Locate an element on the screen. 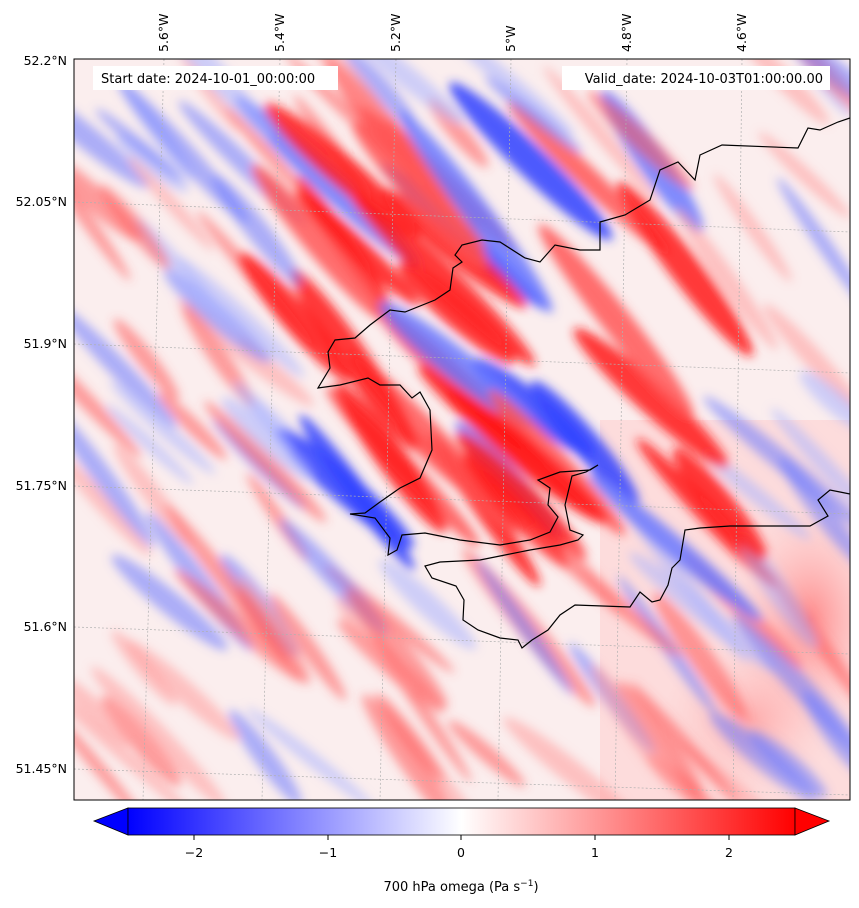 This screenshot has height=908, width=859. lon-label: 5.2°W is located at coordinates (395, 33).